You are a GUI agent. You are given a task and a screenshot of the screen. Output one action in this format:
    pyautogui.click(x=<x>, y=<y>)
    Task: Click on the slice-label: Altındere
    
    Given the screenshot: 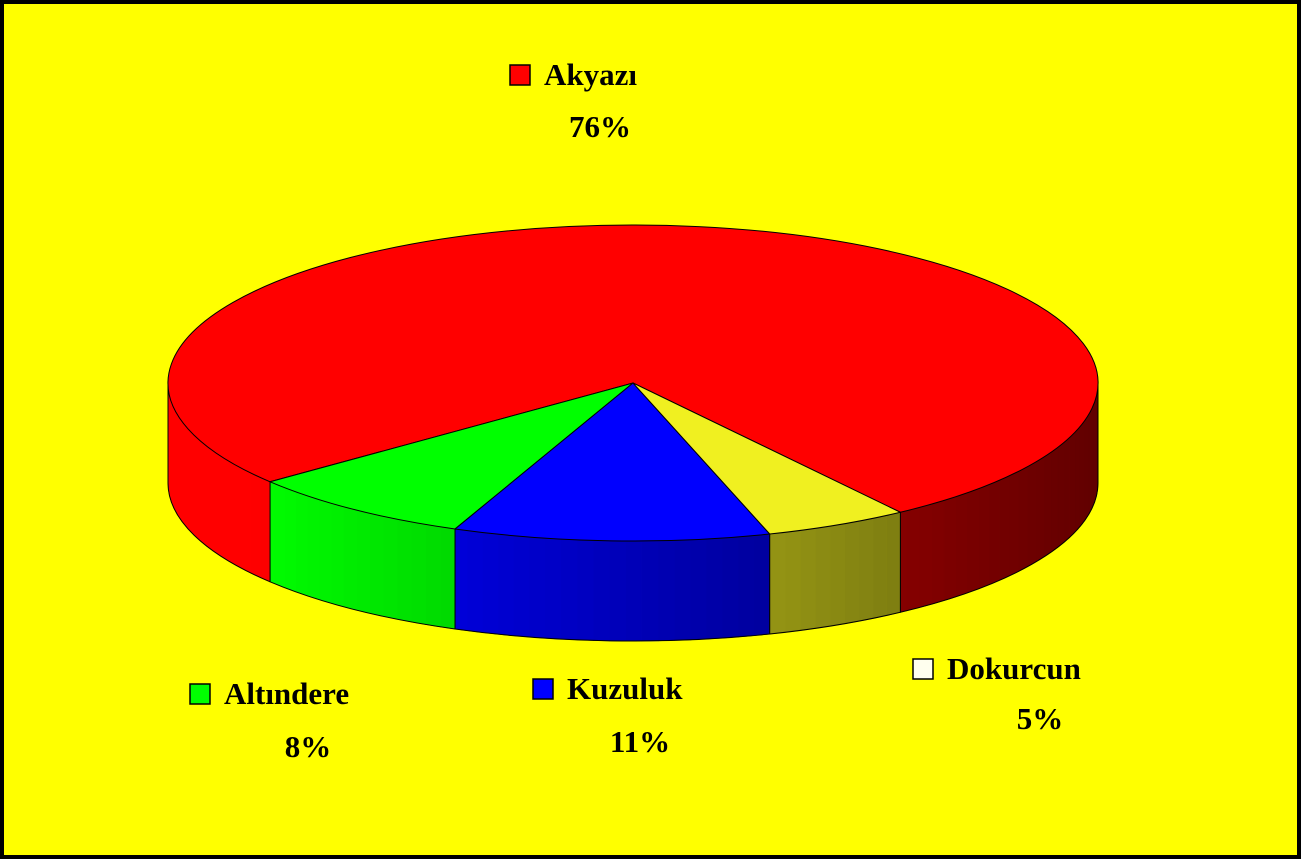 What is the action you would take?
    pyautogui.click(x=286, y=693)
    